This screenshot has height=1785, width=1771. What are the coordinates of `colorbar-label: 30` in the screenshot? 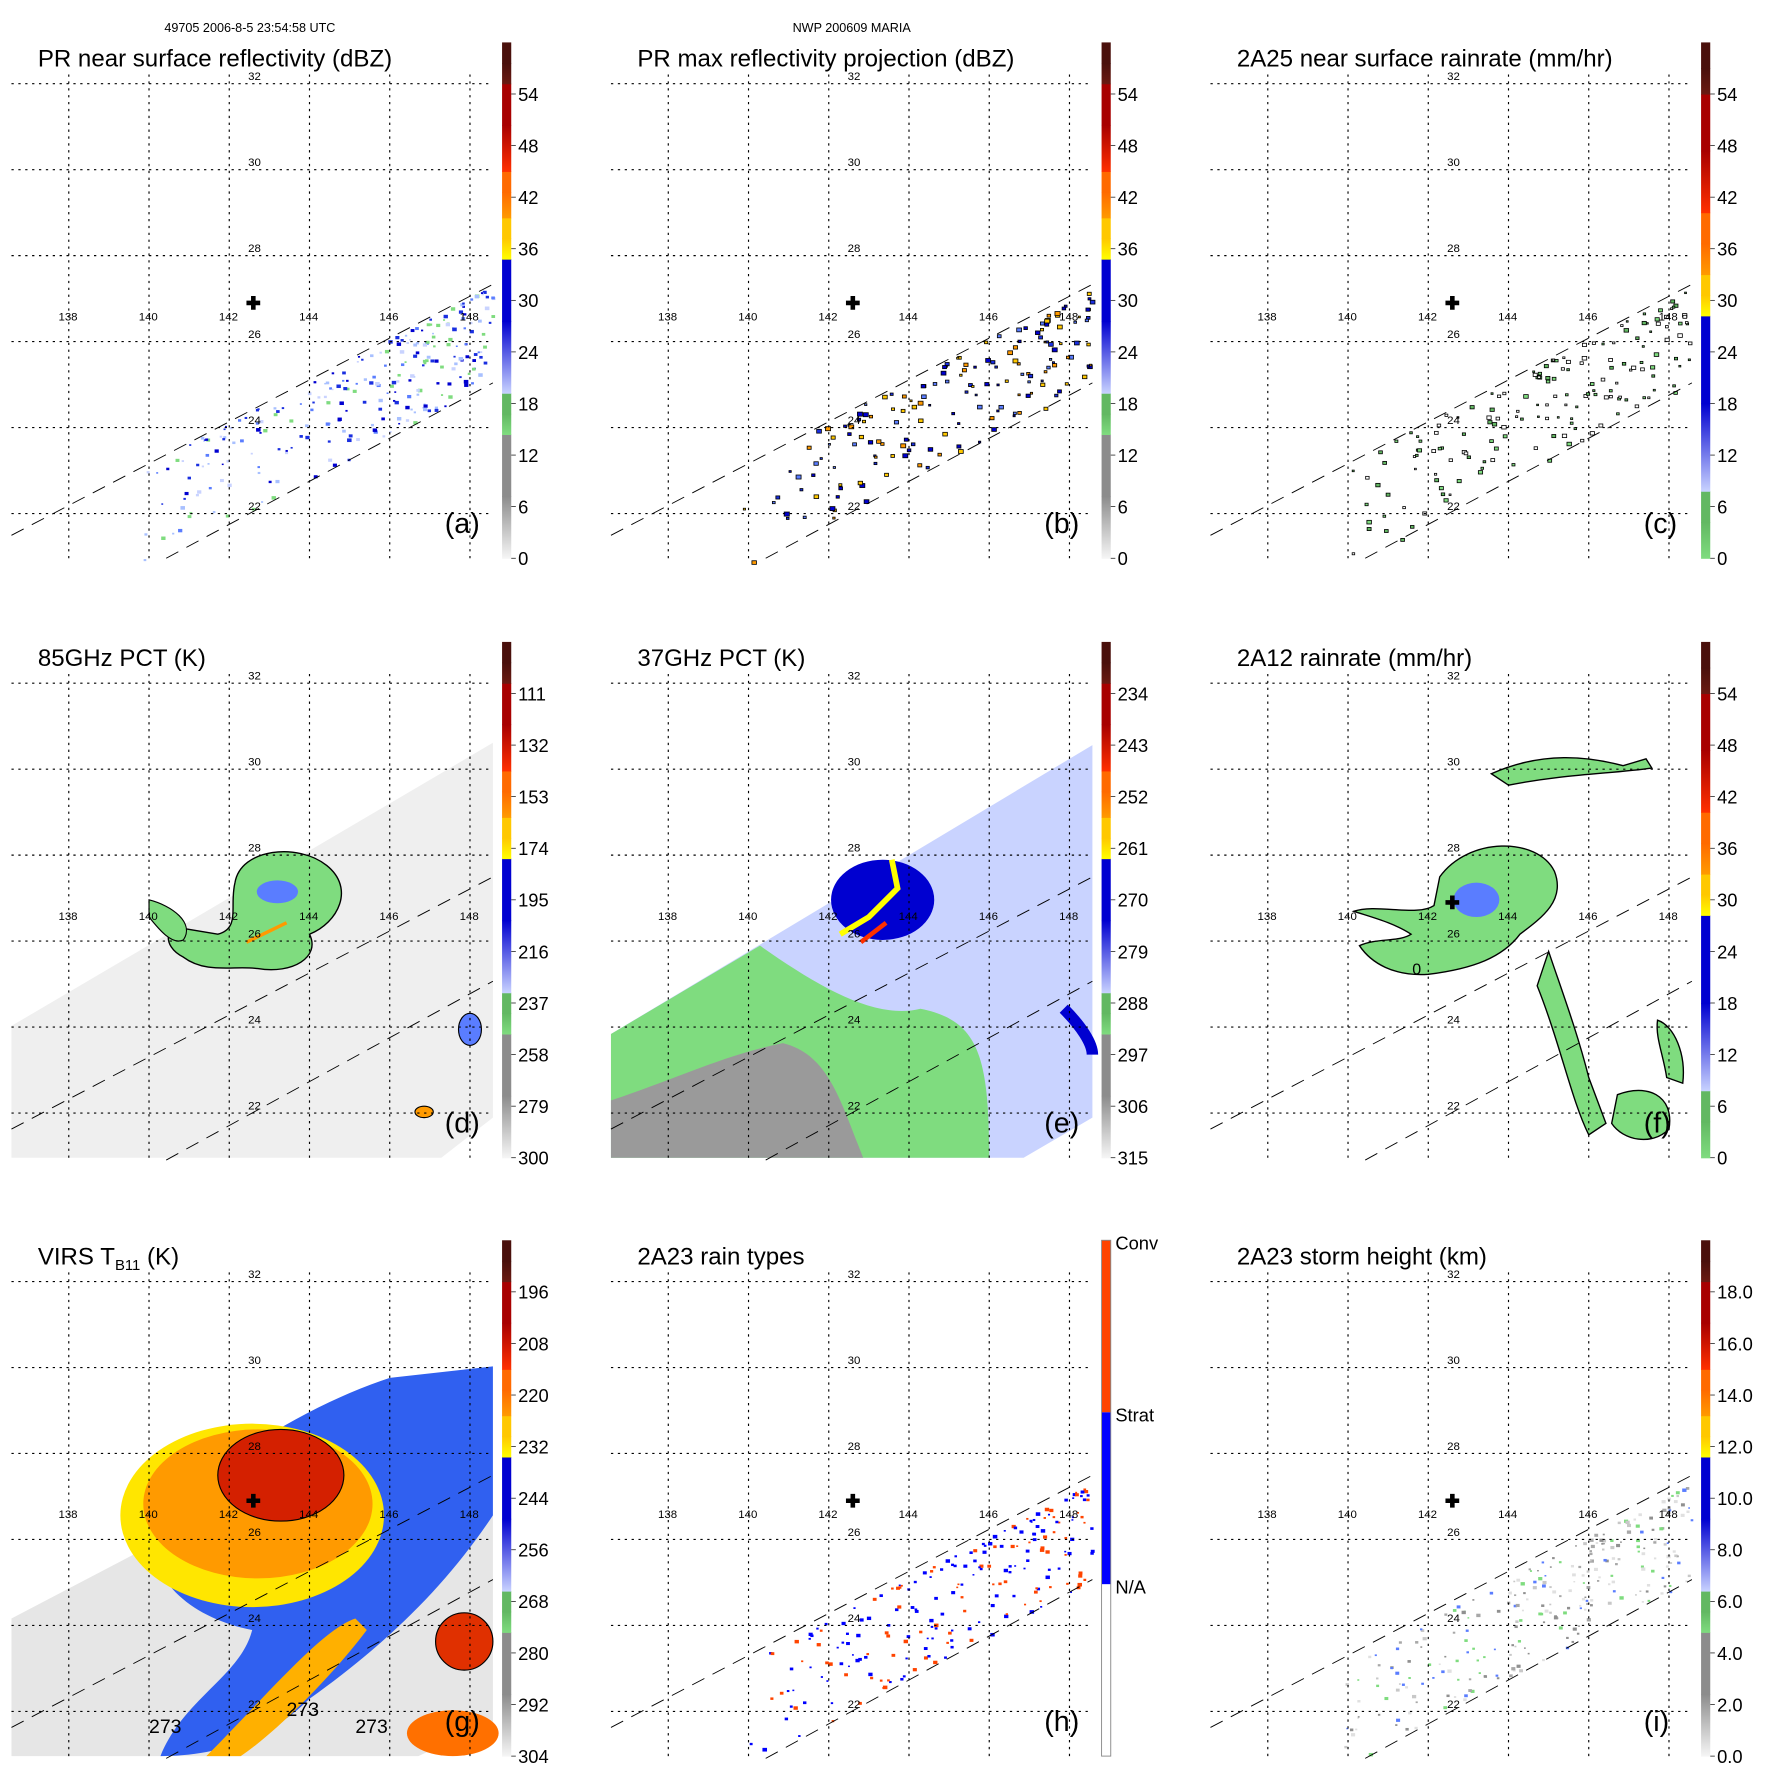 It's located at (1727, 300).